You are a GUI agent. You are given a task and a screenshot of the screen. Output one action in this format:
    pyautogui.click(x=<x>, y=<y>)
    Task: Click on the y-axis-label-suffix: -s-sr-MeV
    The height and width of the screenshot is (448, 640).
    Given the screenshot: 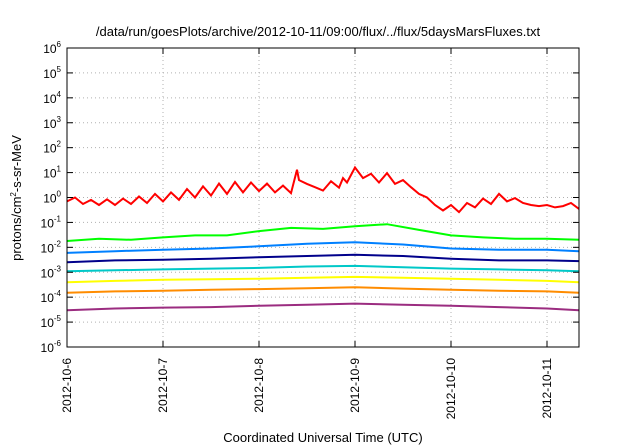 What is the action you would take?
    pyautogui.click(x=16, y=163)
    